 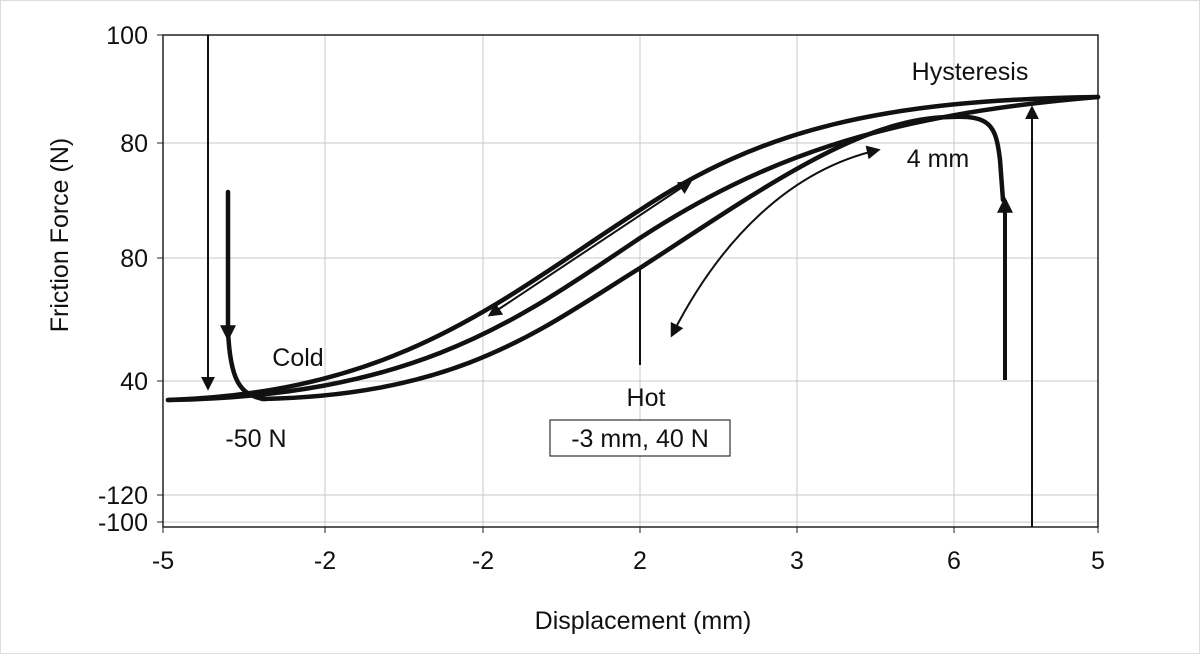 I want to click on annotation: 4 mm, so click(x=938, y=159).